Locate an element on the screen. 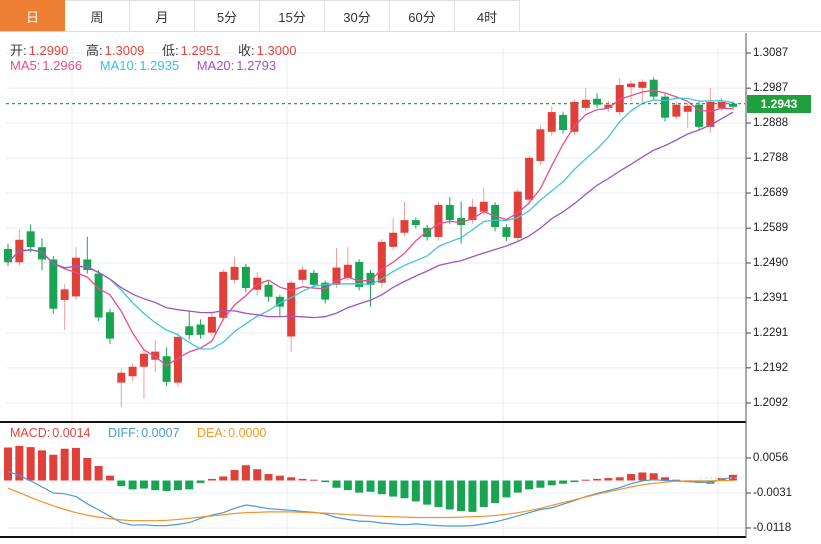 This screenshot has height=544, width=821. high-value: 1.3009 is located at coordinates (124, 50).